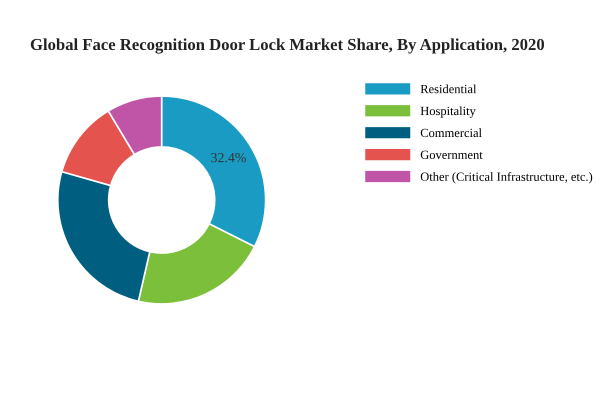  Describe the element at coordinates (287, 46) in the screenshot. I see `chart-title: Global Face Recognition Door Lock Market Share, By Application, 2020` at that location.